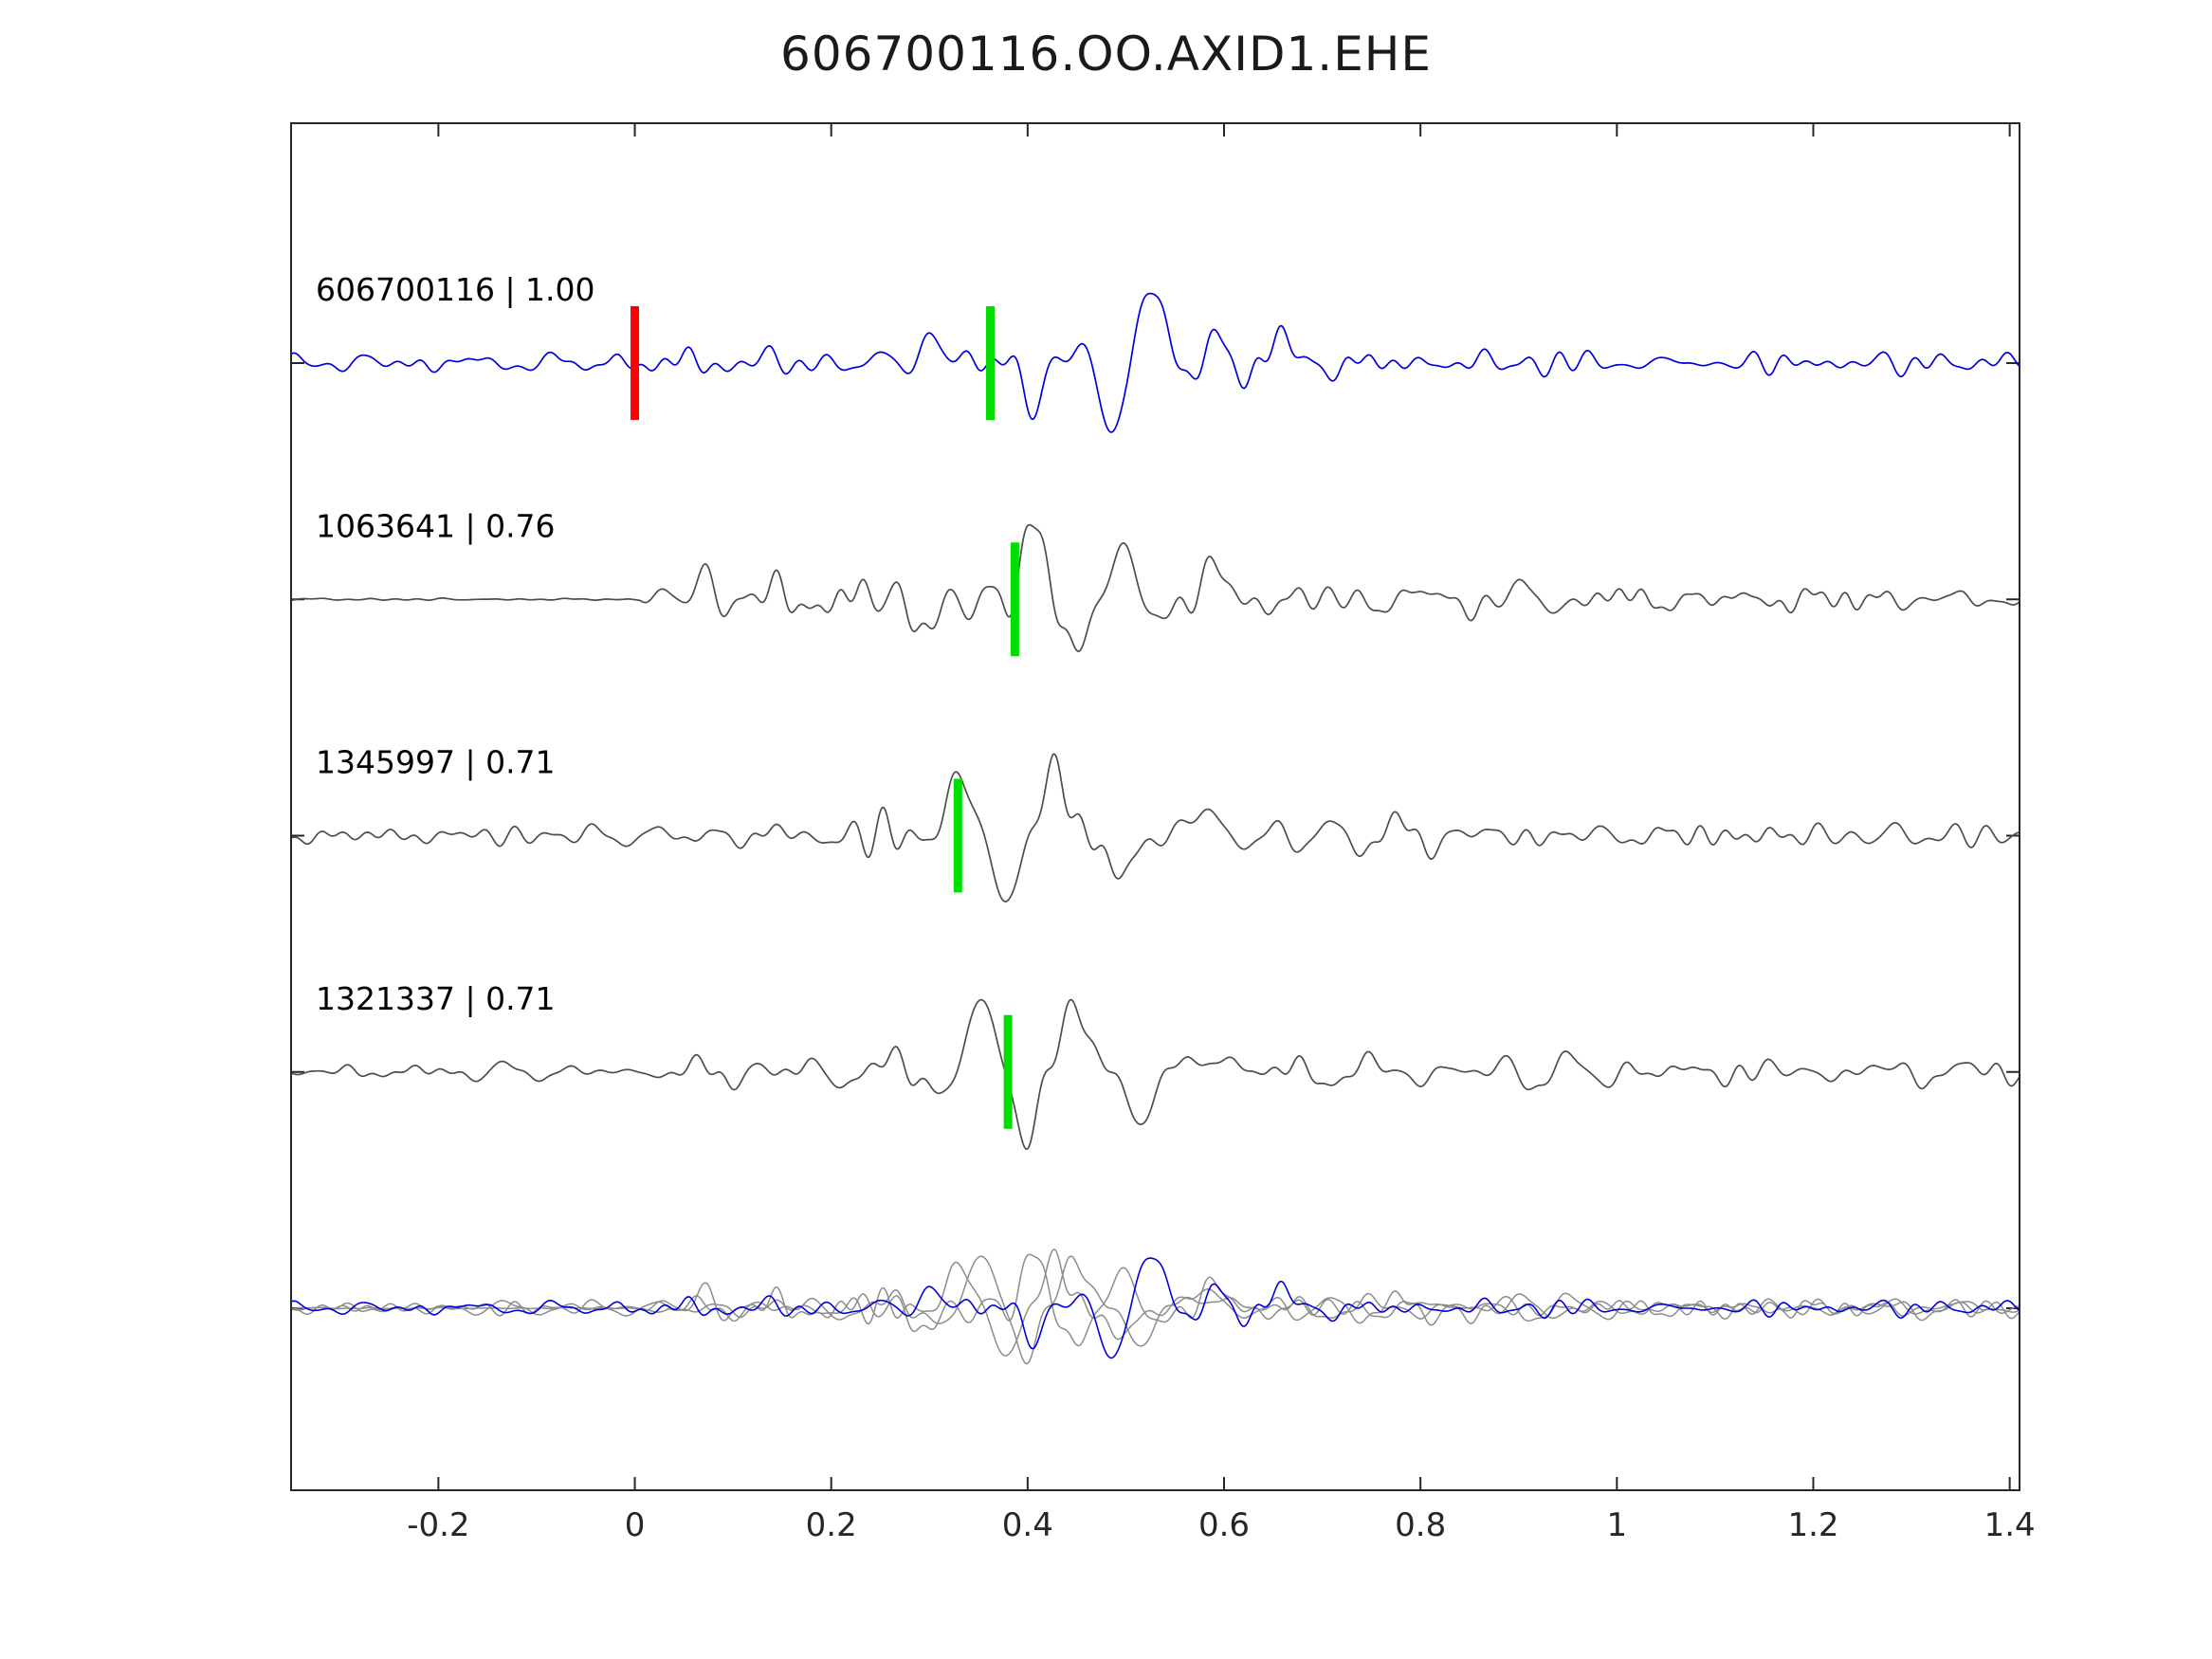 The width and height of the screenshot is (2212, 1659). I want to click on x-tick-label: 0.8, so click(1420, 1525).